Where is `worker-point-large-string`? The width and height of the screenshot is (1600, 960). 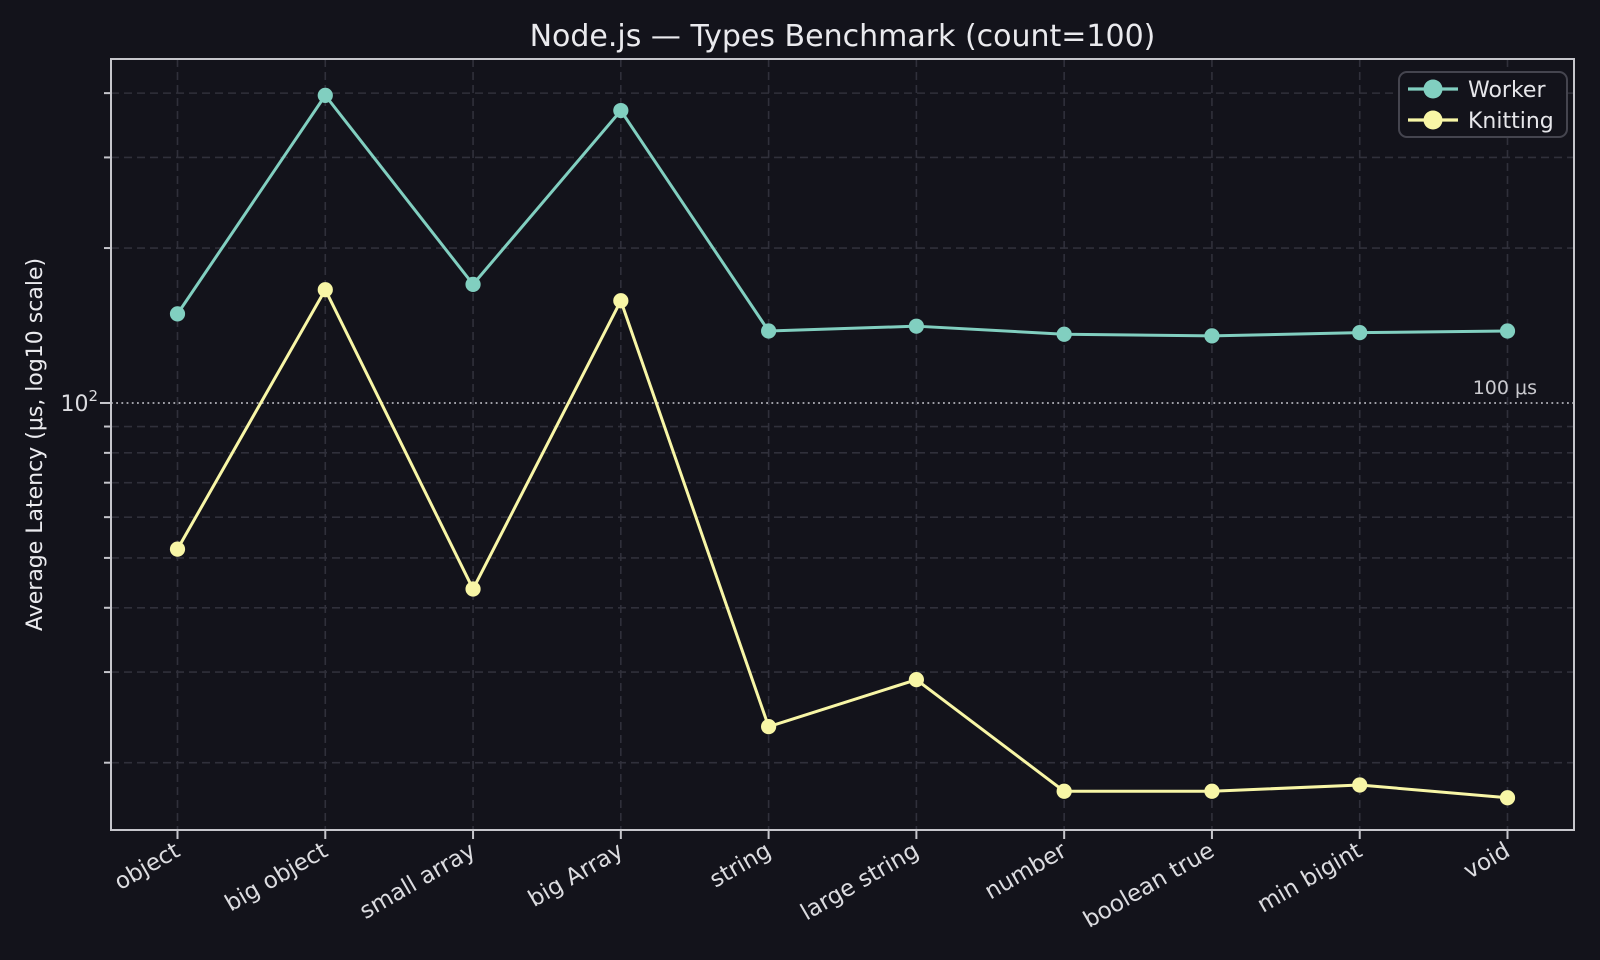
worker-point-large-string is located at coordinates (916, 326).